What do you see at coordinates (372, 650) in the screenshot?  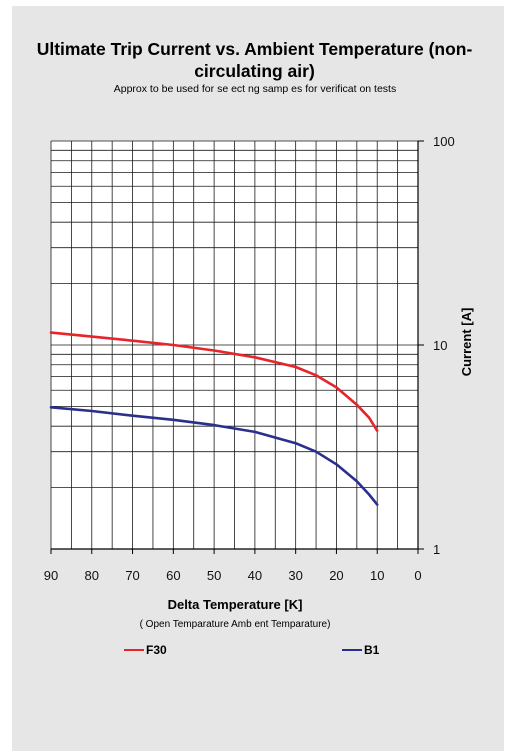 I see `legend-label-b1: B1` at bounding box center [372, 650].